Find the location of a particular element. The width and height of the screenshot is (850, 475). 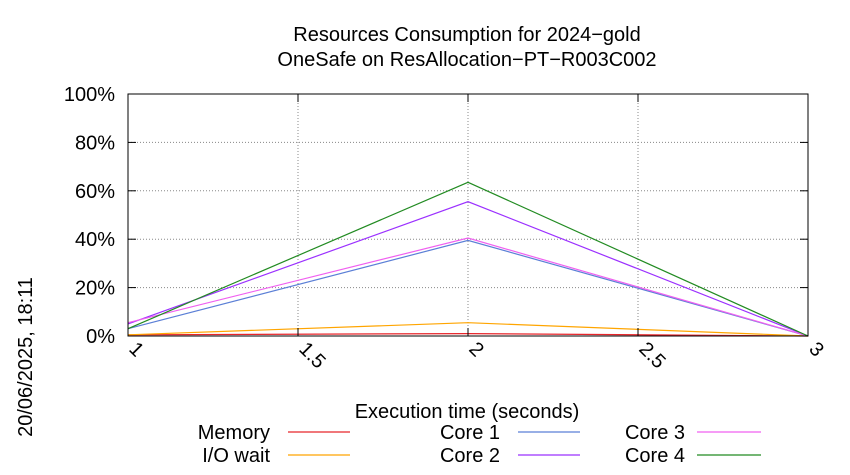

y-tick-label: 40% is located at coordinates (95, 240).